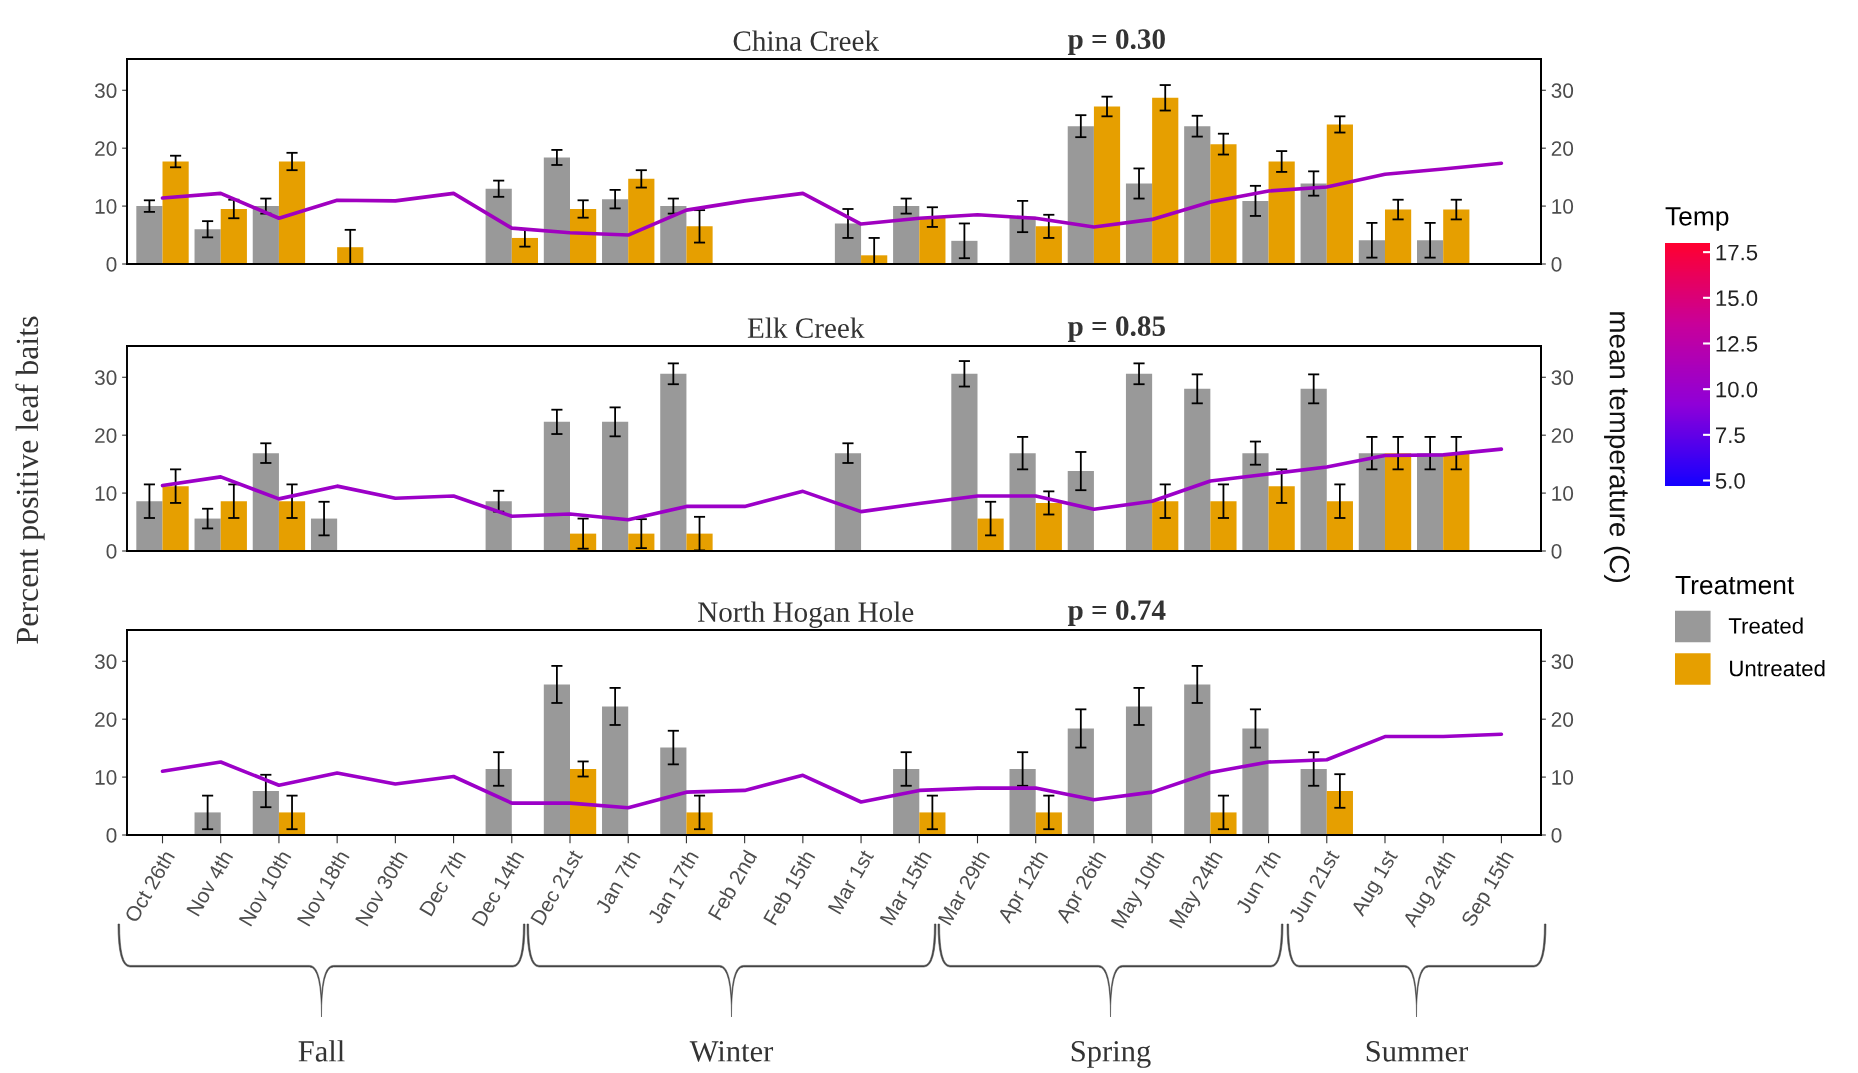 The height and width of the screenshot is (1073, 1858). What do you see at coordinates (1777, 668) in the screenshot?
I see `legend-label: Untreated` at bounding box center [1777, 668].